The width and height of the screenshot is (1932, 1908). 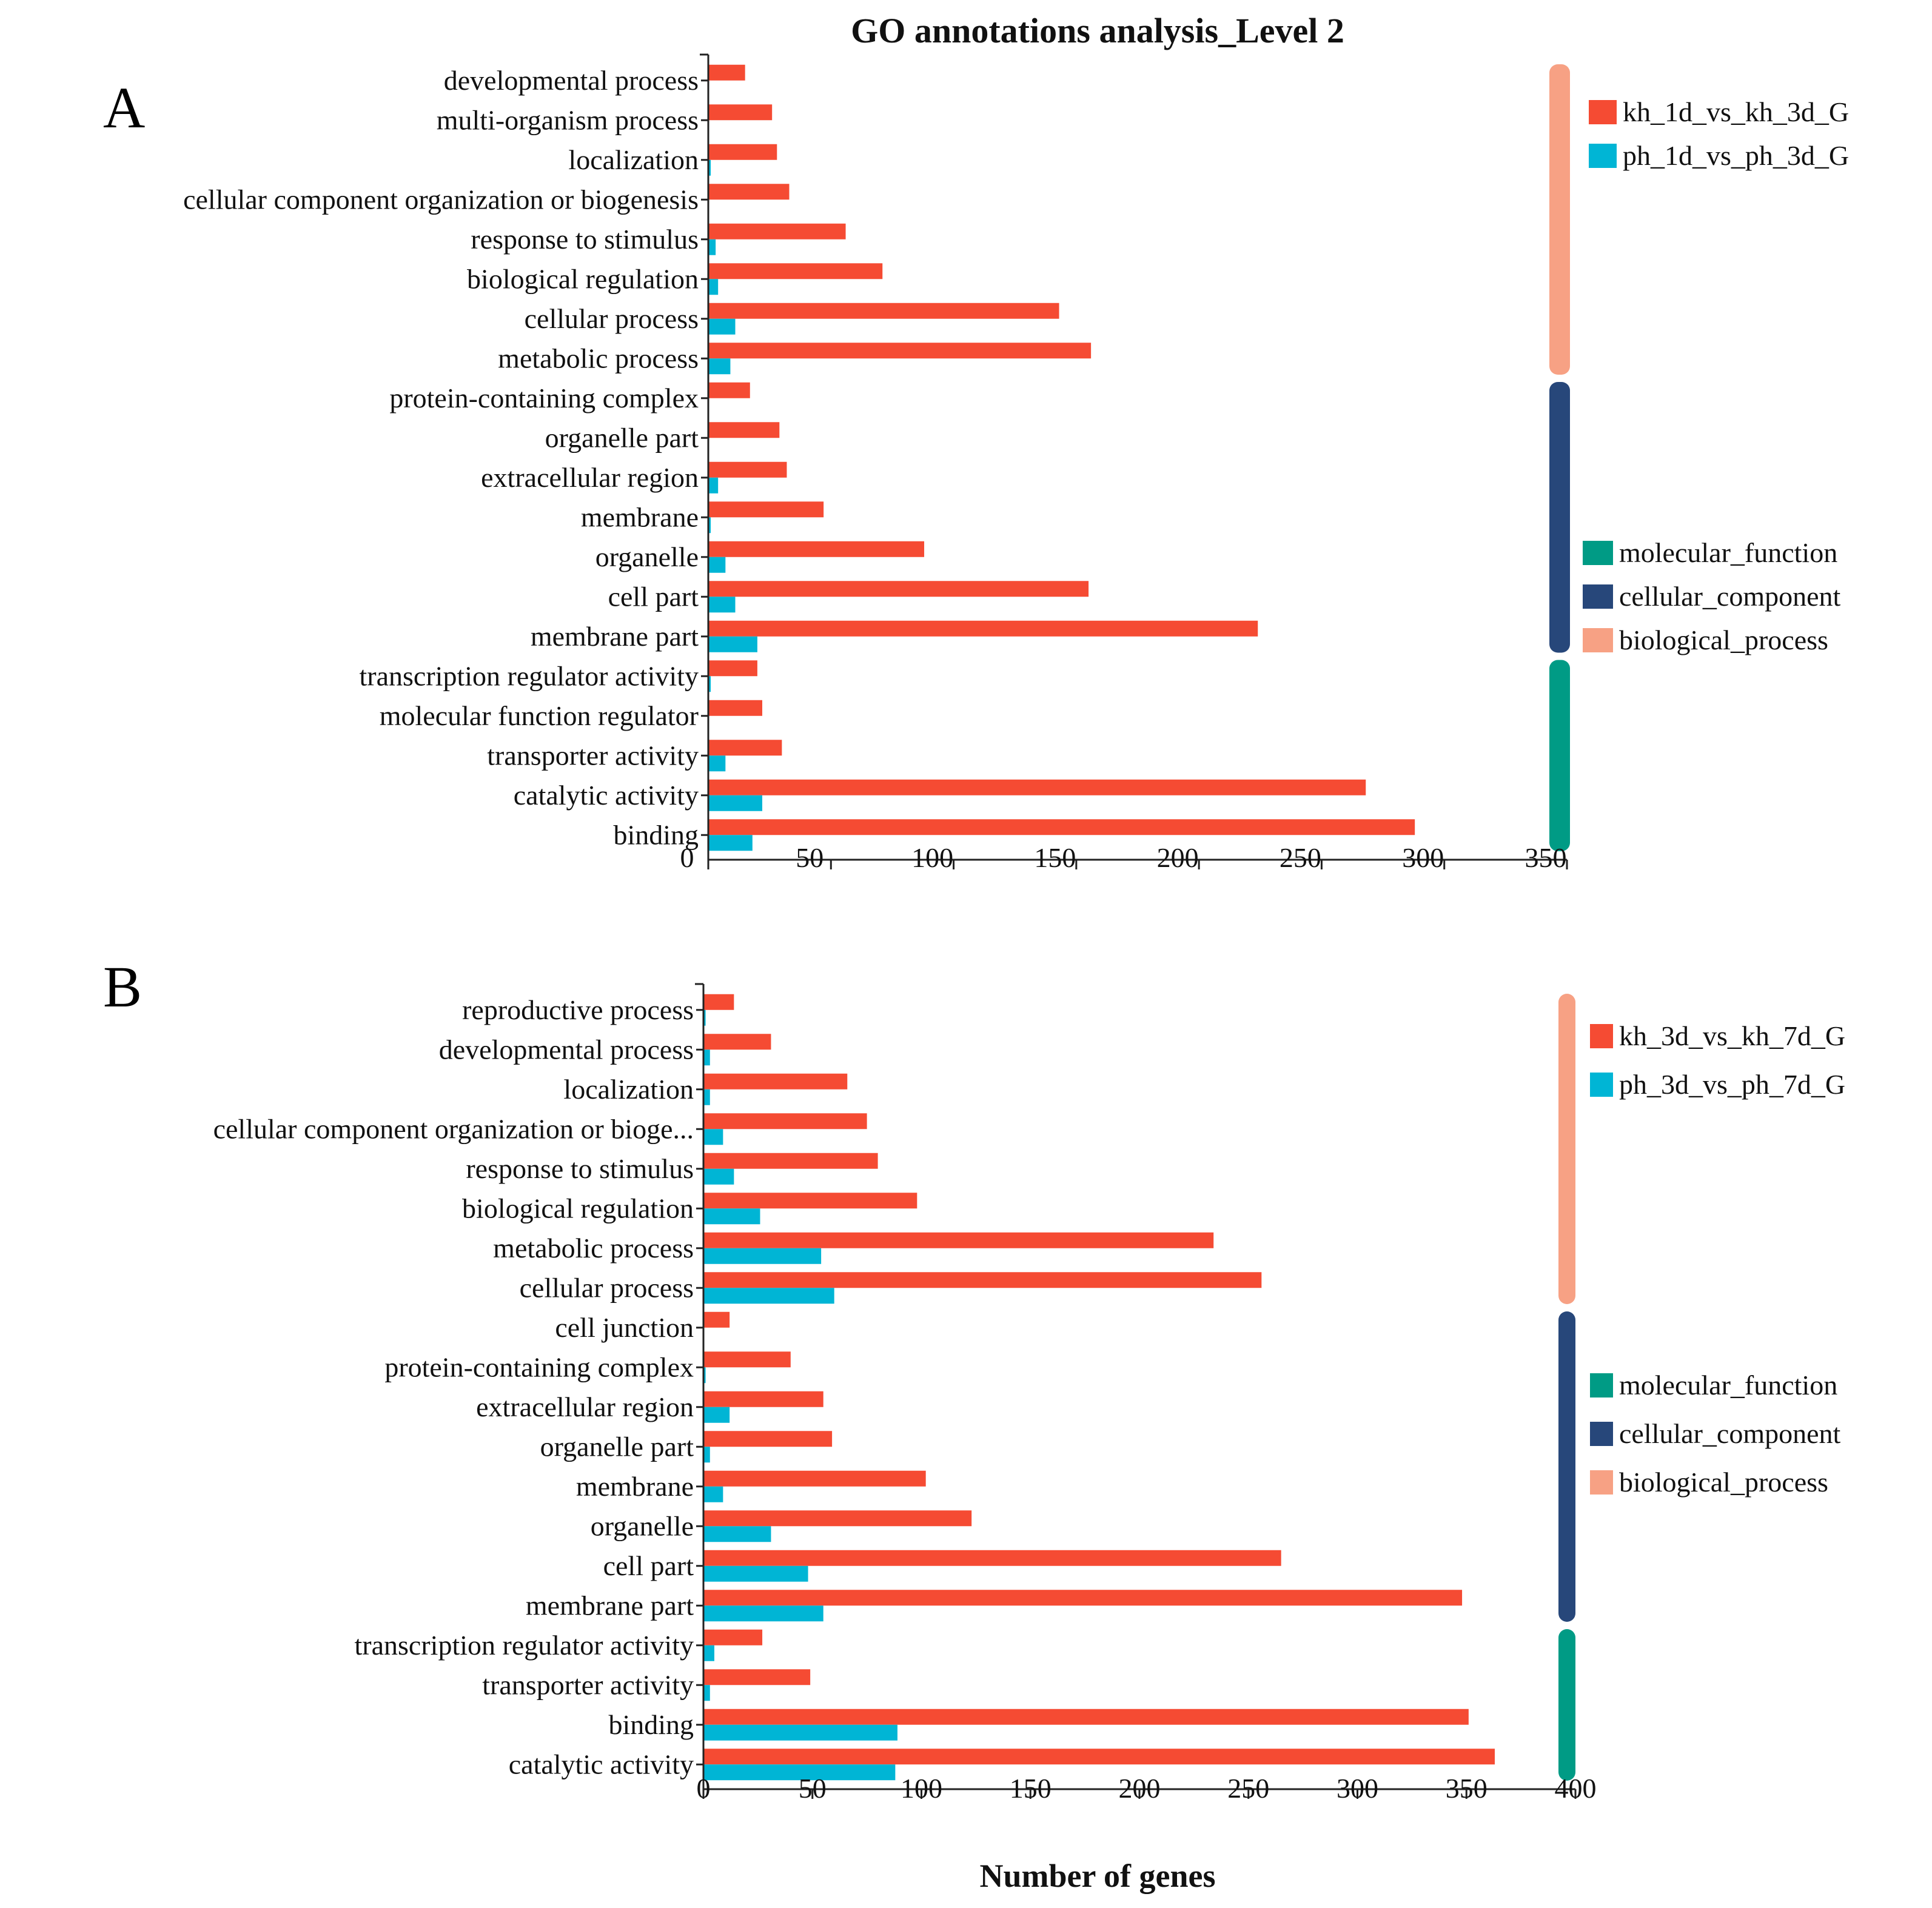 What do you see at coordinates (1728, 1385) in the screenshot?
I see `legend-label-molecular-function: molecular_function` at bounding box center [1728, 1385].